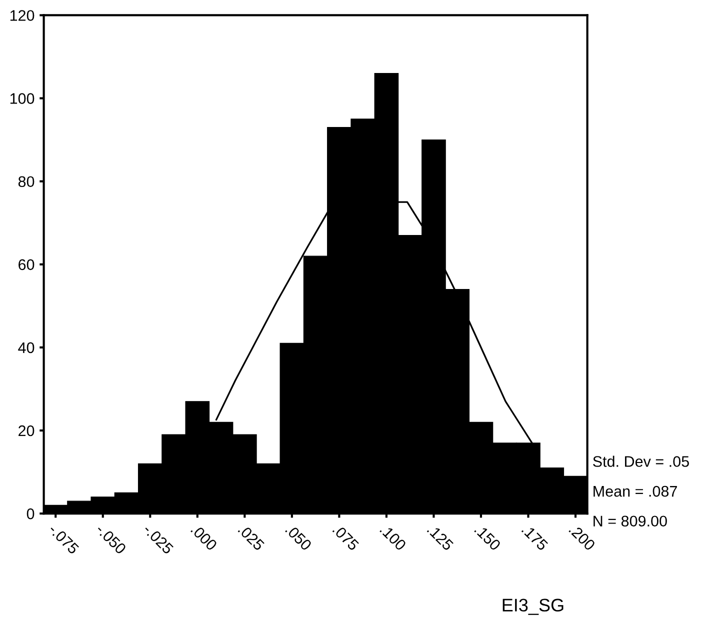 The width and height of the screenshot is (718, 634). I want to click on x-tick-label: .100, so click(393, 538).